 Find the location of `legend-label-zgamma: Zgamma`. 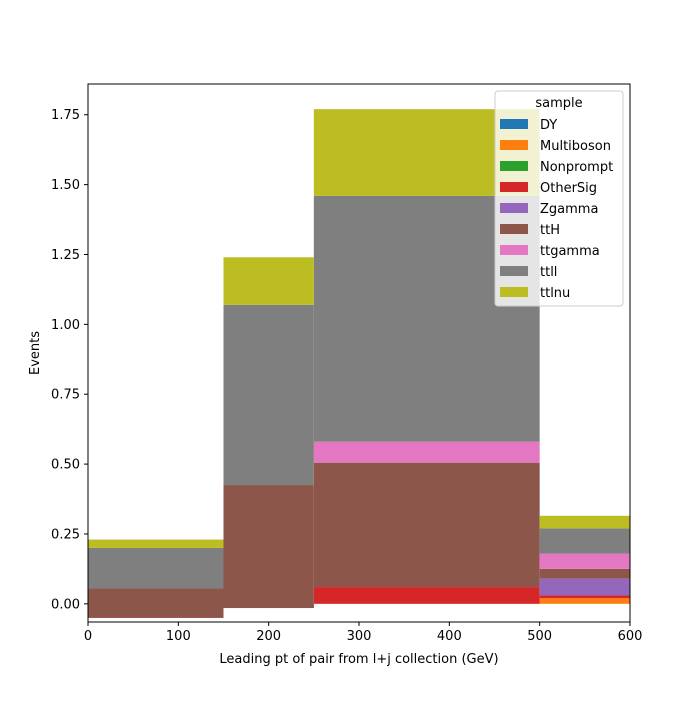

legend-label-zgamma: Zgamma is located at coordinates (569, 209).